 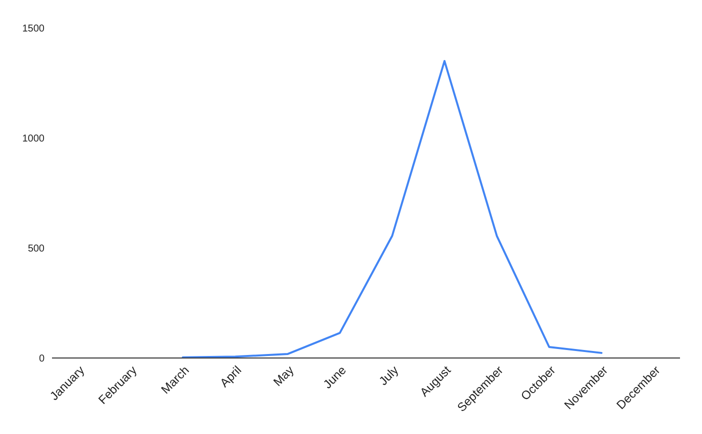 What do you see at coordinates (33, 29) in the screenshot?
I see `y-tick-label: 1500` at bounding box center [33, 29].